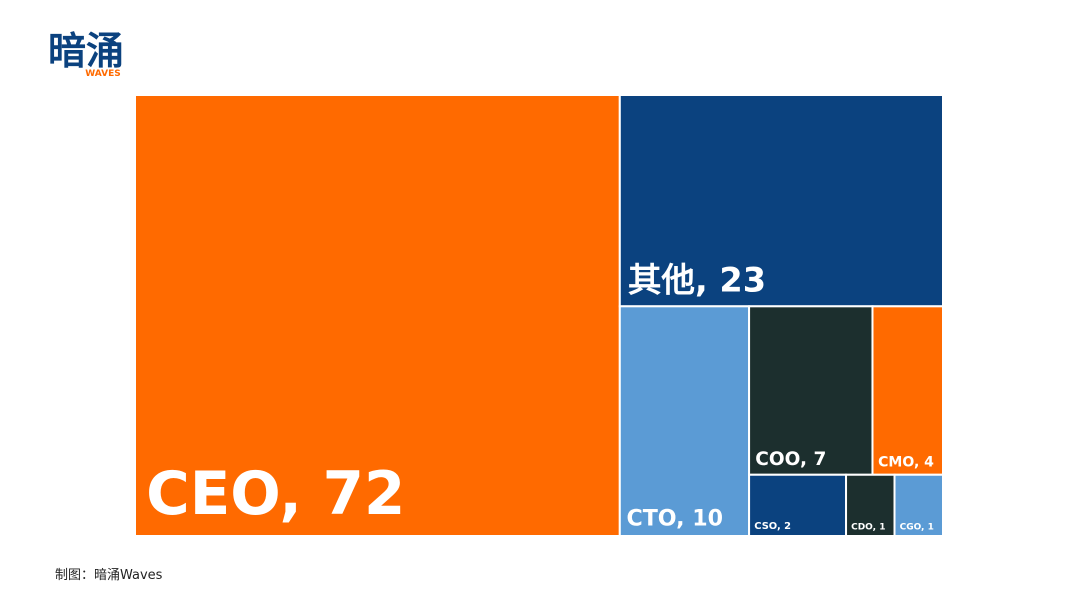 This screenshot has width=1080, height=608. I want to click on cell-label: CGO, 1, so click(917, 527).